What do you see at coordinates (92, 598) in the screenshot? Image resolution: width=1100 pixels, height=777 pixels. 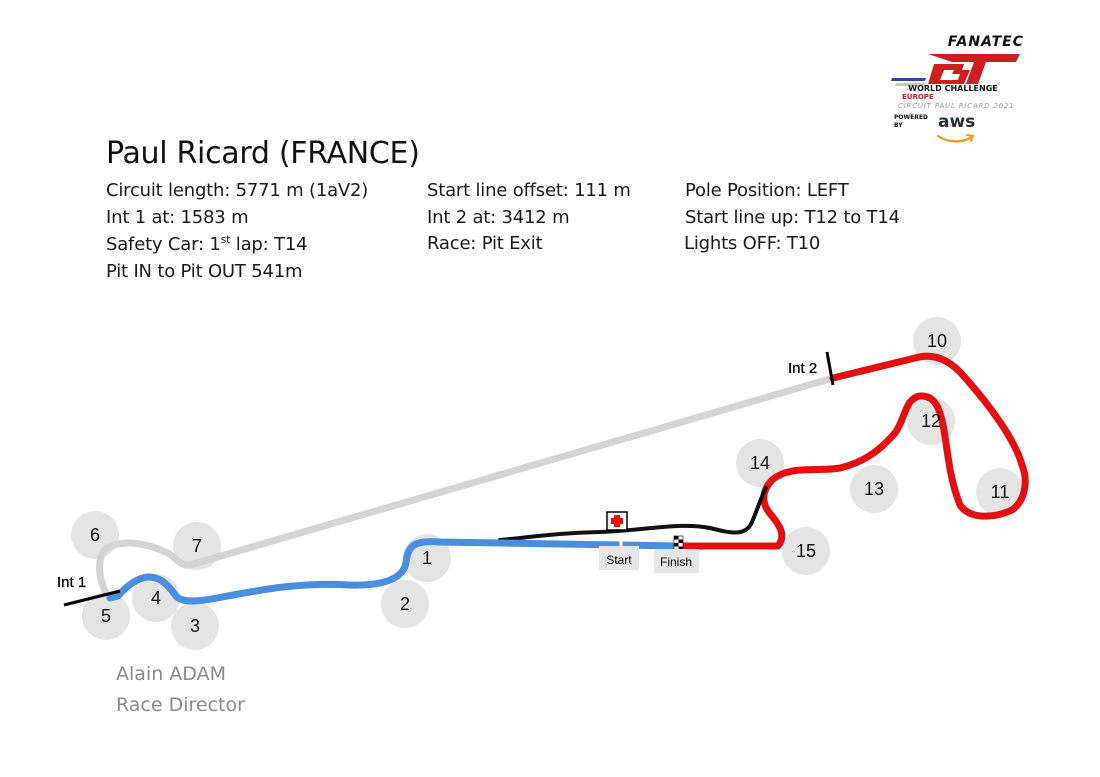 I see `int1-marker` at bounding box center [92, 598].